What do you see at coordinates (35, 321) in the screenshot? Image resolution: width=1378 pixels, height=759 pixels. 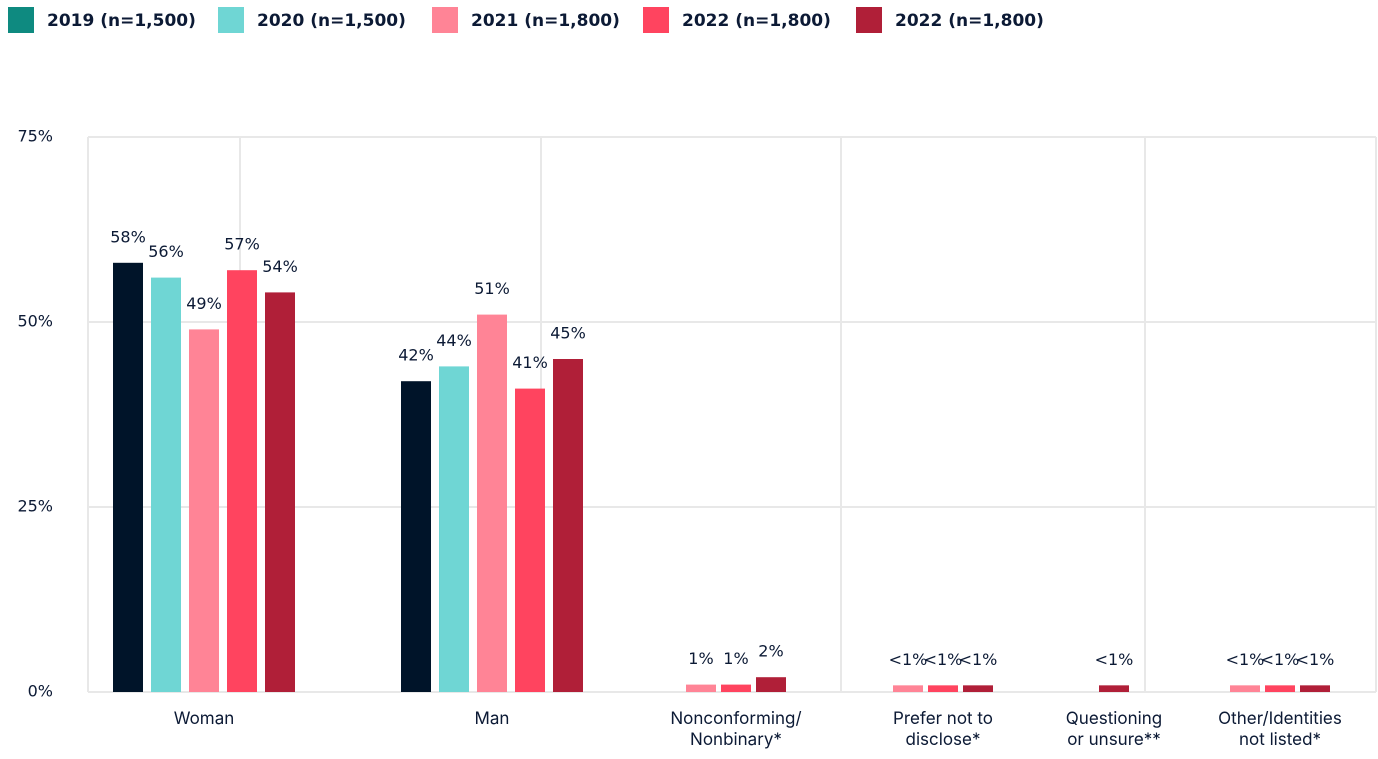 I see `y-tick-label: 50%` at bounding box center [35, 321].